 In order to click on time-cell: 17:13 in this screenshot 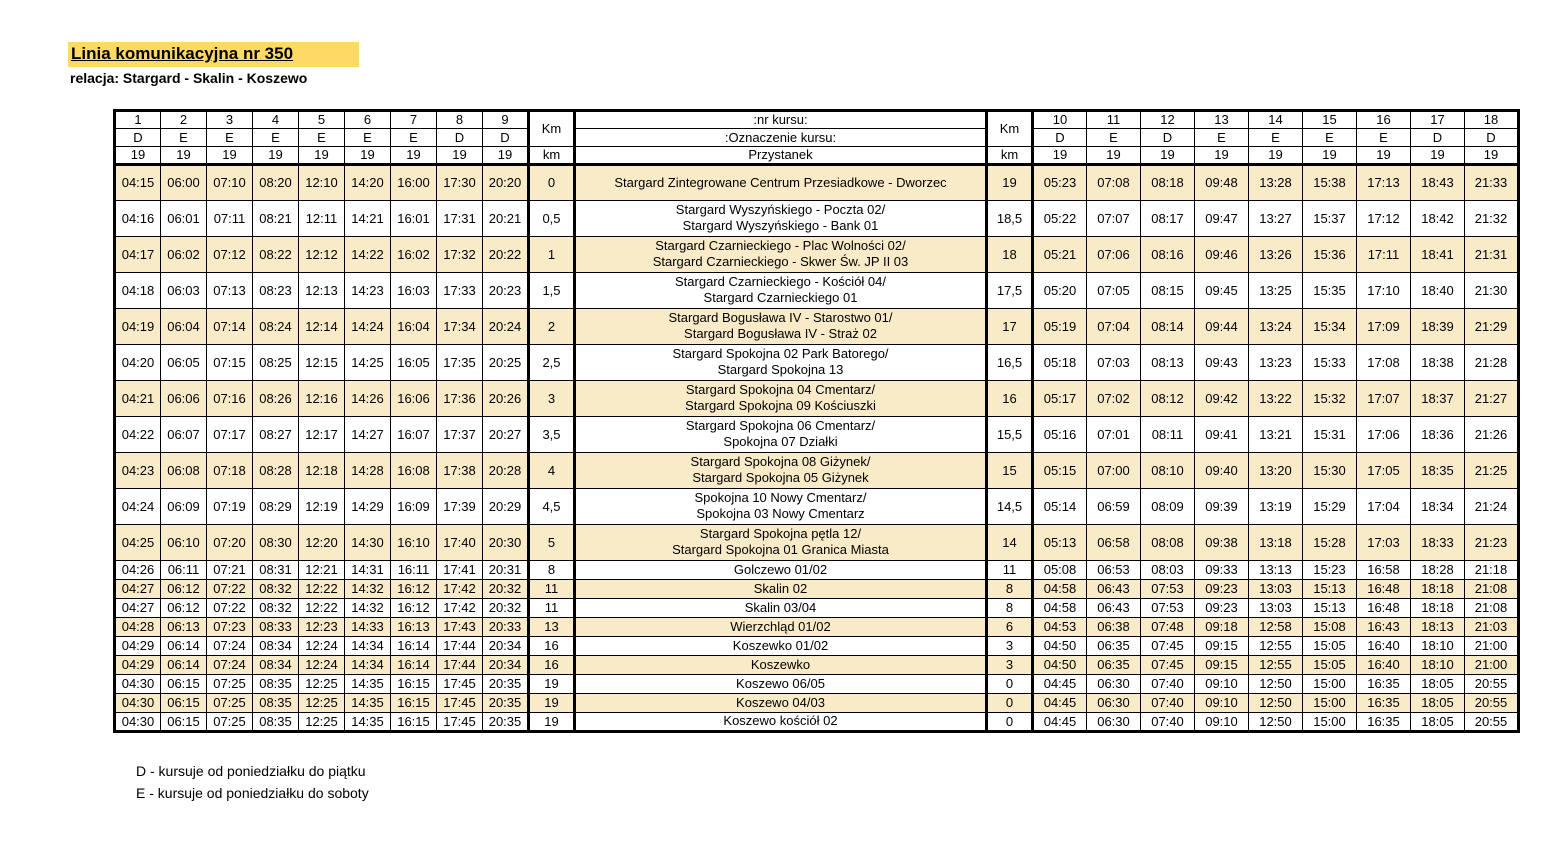, I will do `click(1383, 182)`.